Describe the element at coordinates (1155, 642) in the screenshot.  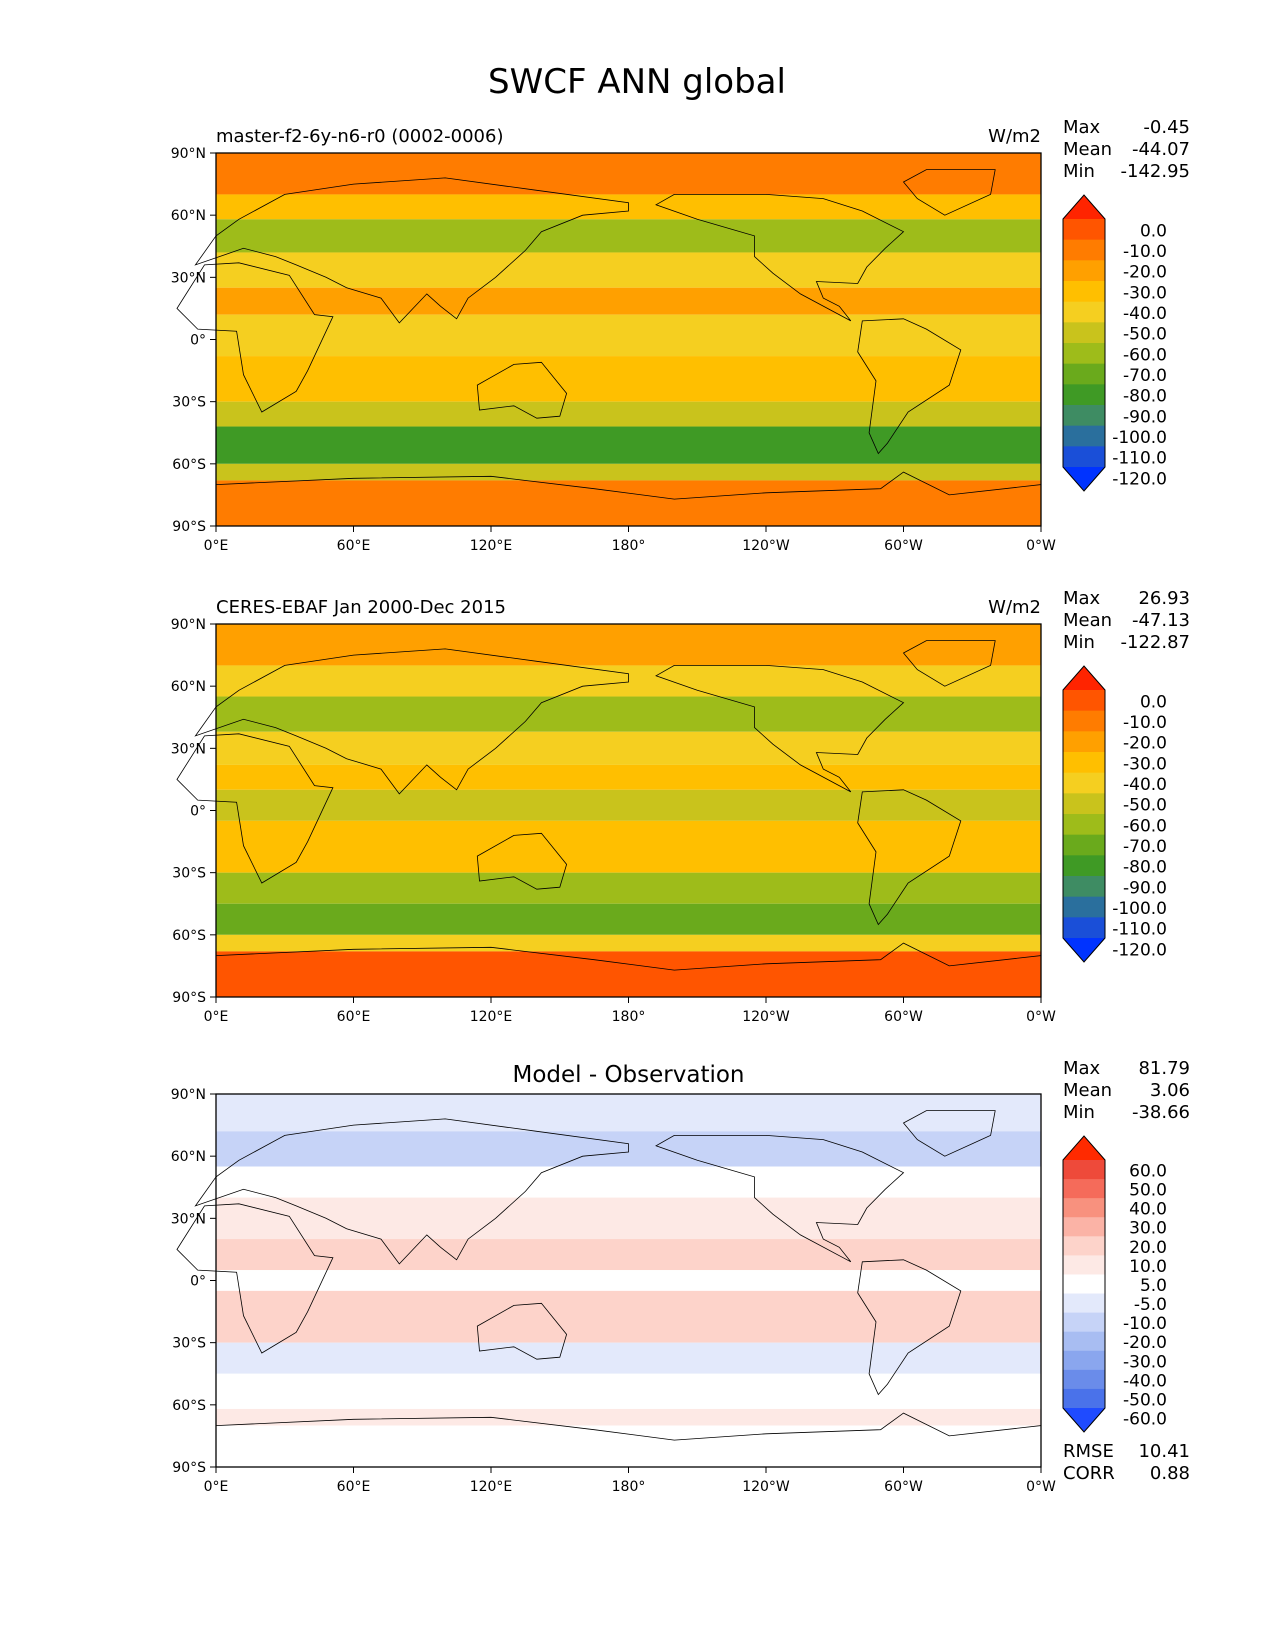
I see `stat-min-value: -122.87` at that location.